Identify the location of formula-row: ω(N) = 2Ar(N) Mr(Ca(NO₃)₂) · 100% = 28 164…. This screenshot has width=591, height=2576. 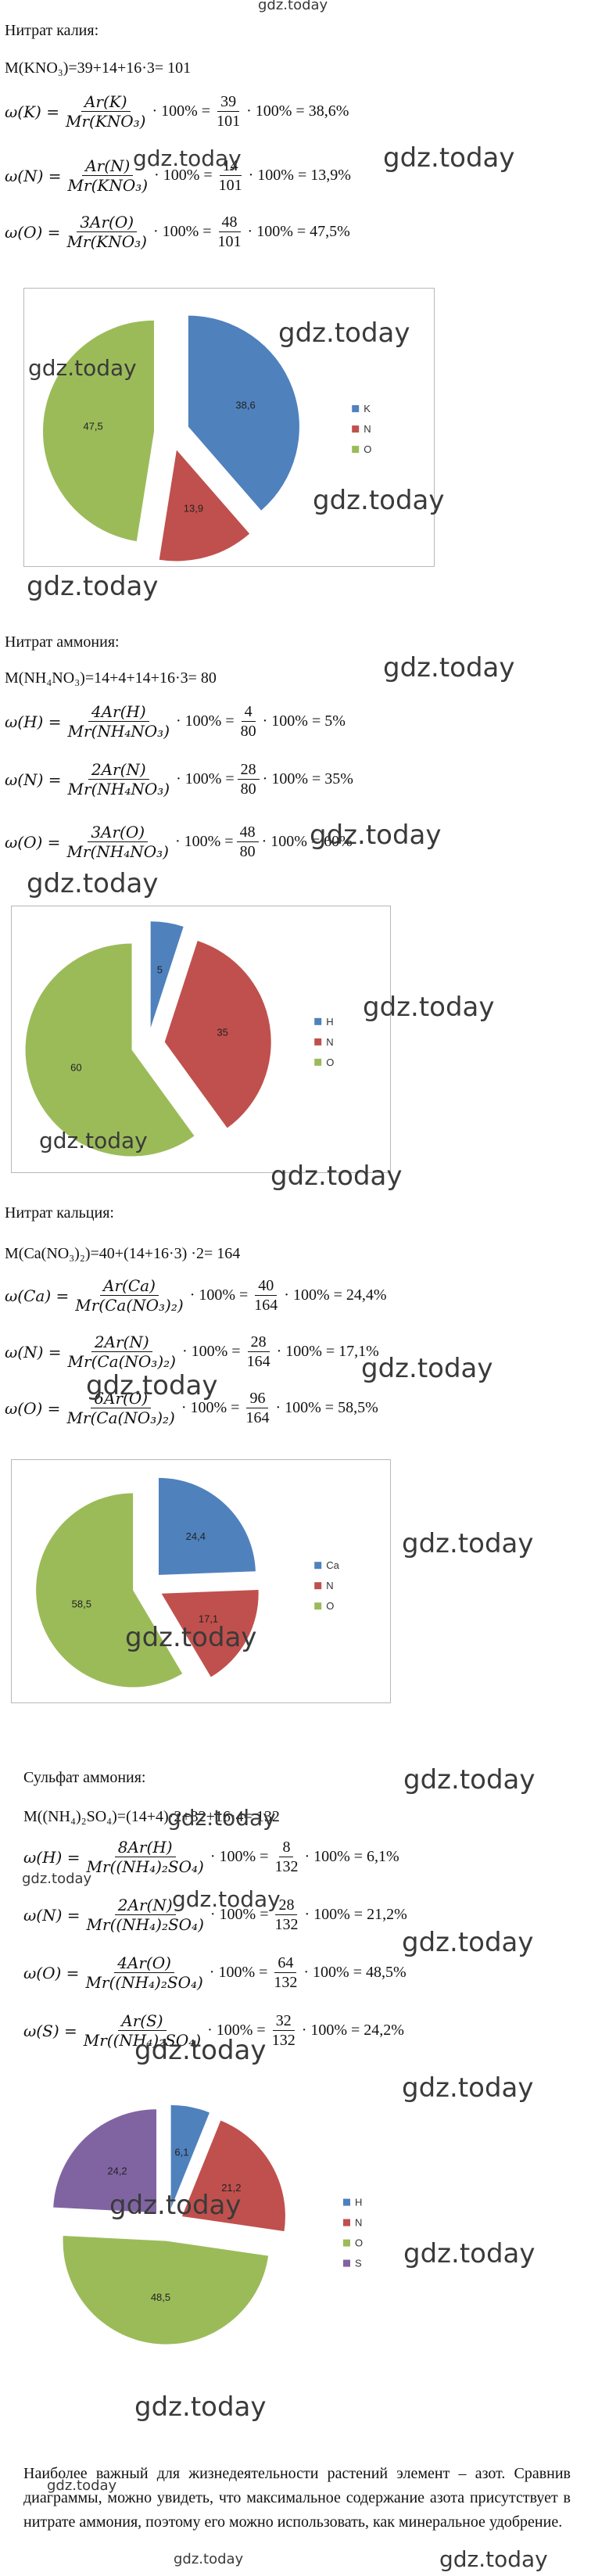
(192, 1352).